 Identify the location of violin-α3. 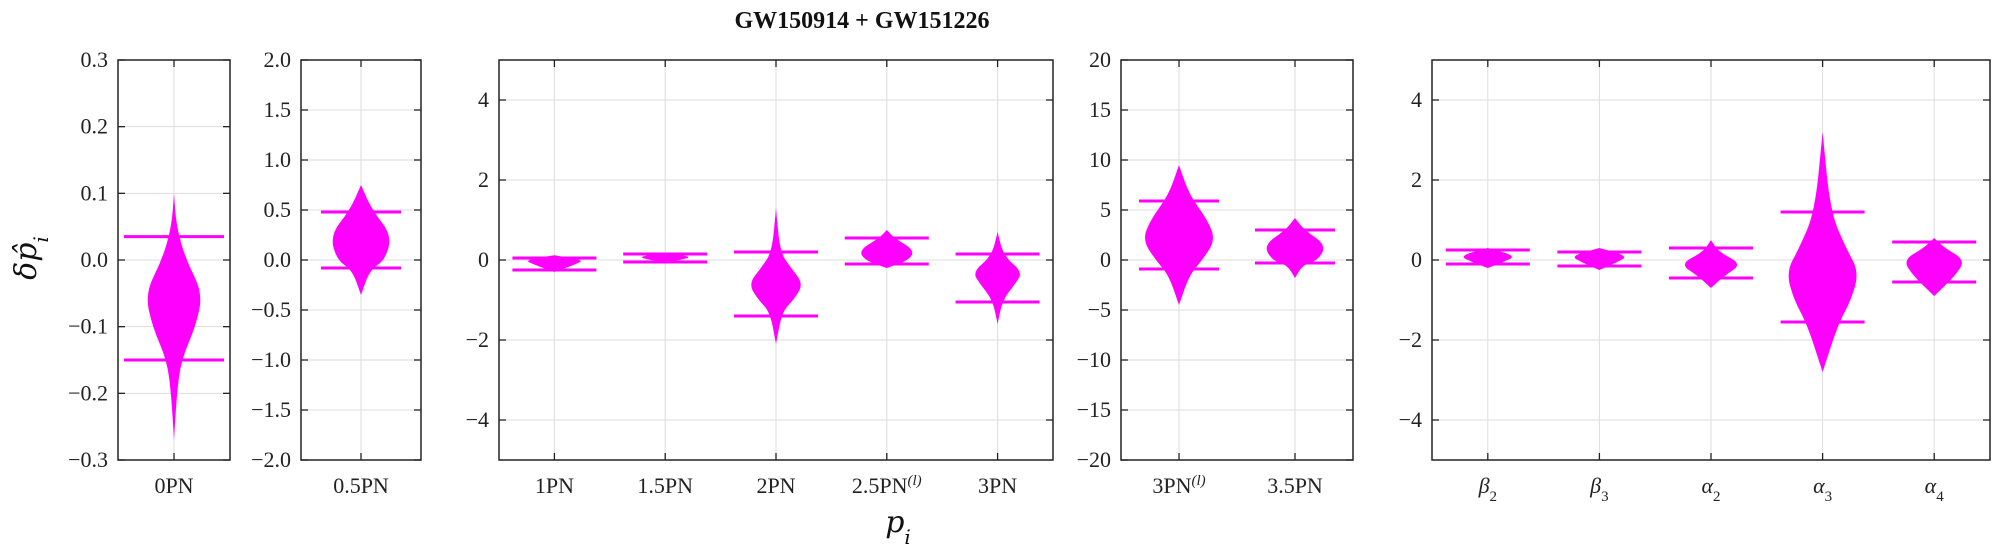
(1822, 252).